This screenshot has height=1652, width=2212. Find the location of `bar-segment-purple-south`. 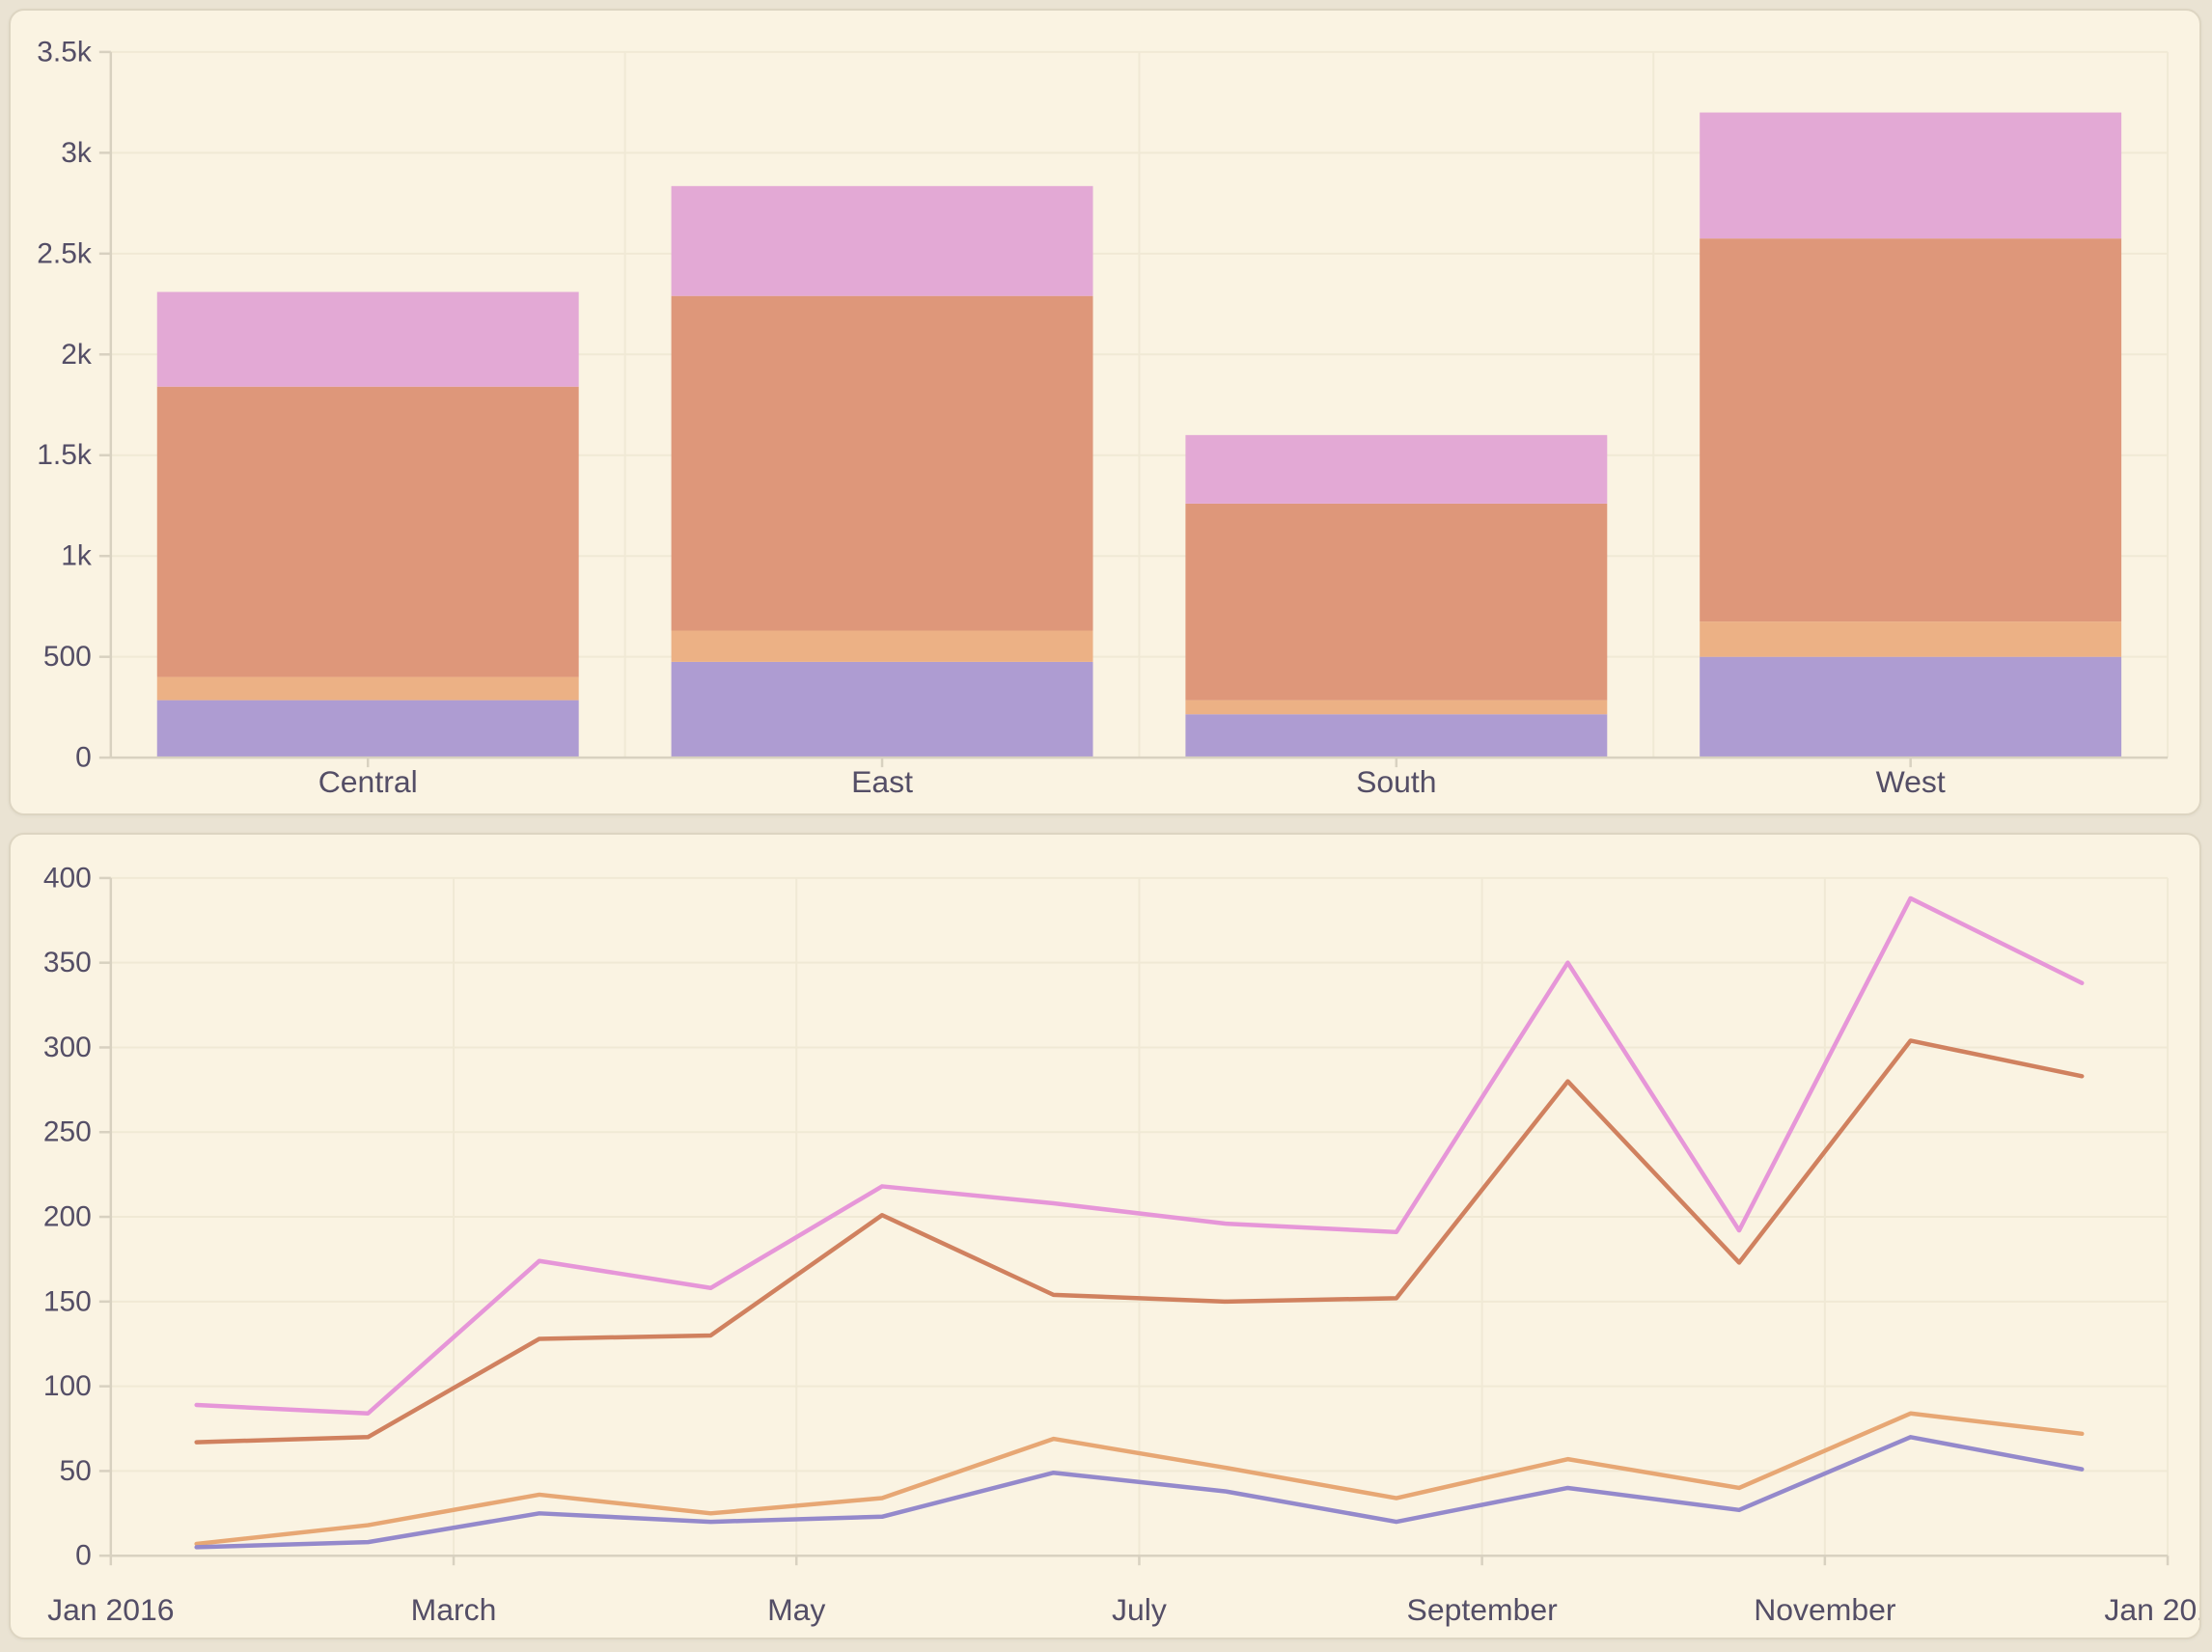

bar-segment-purple-south is located at coordinates (1396, 736).